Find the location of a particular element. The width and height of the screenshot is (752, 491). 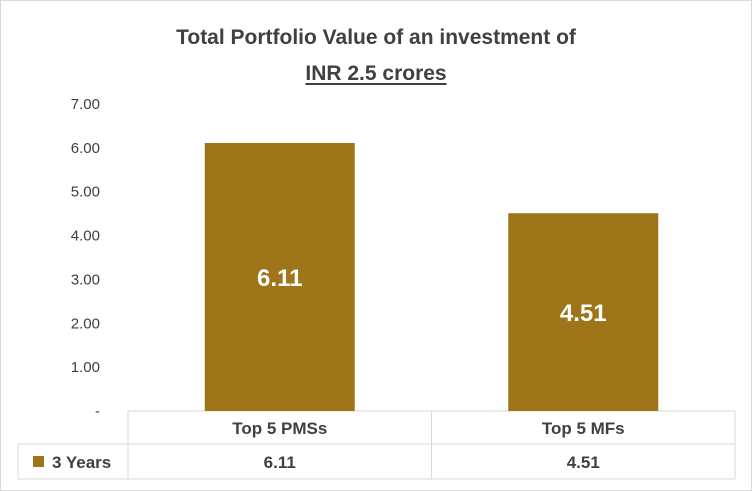

chart-subtitle: INR 2.5 crores is located at coordinates (376, 74).